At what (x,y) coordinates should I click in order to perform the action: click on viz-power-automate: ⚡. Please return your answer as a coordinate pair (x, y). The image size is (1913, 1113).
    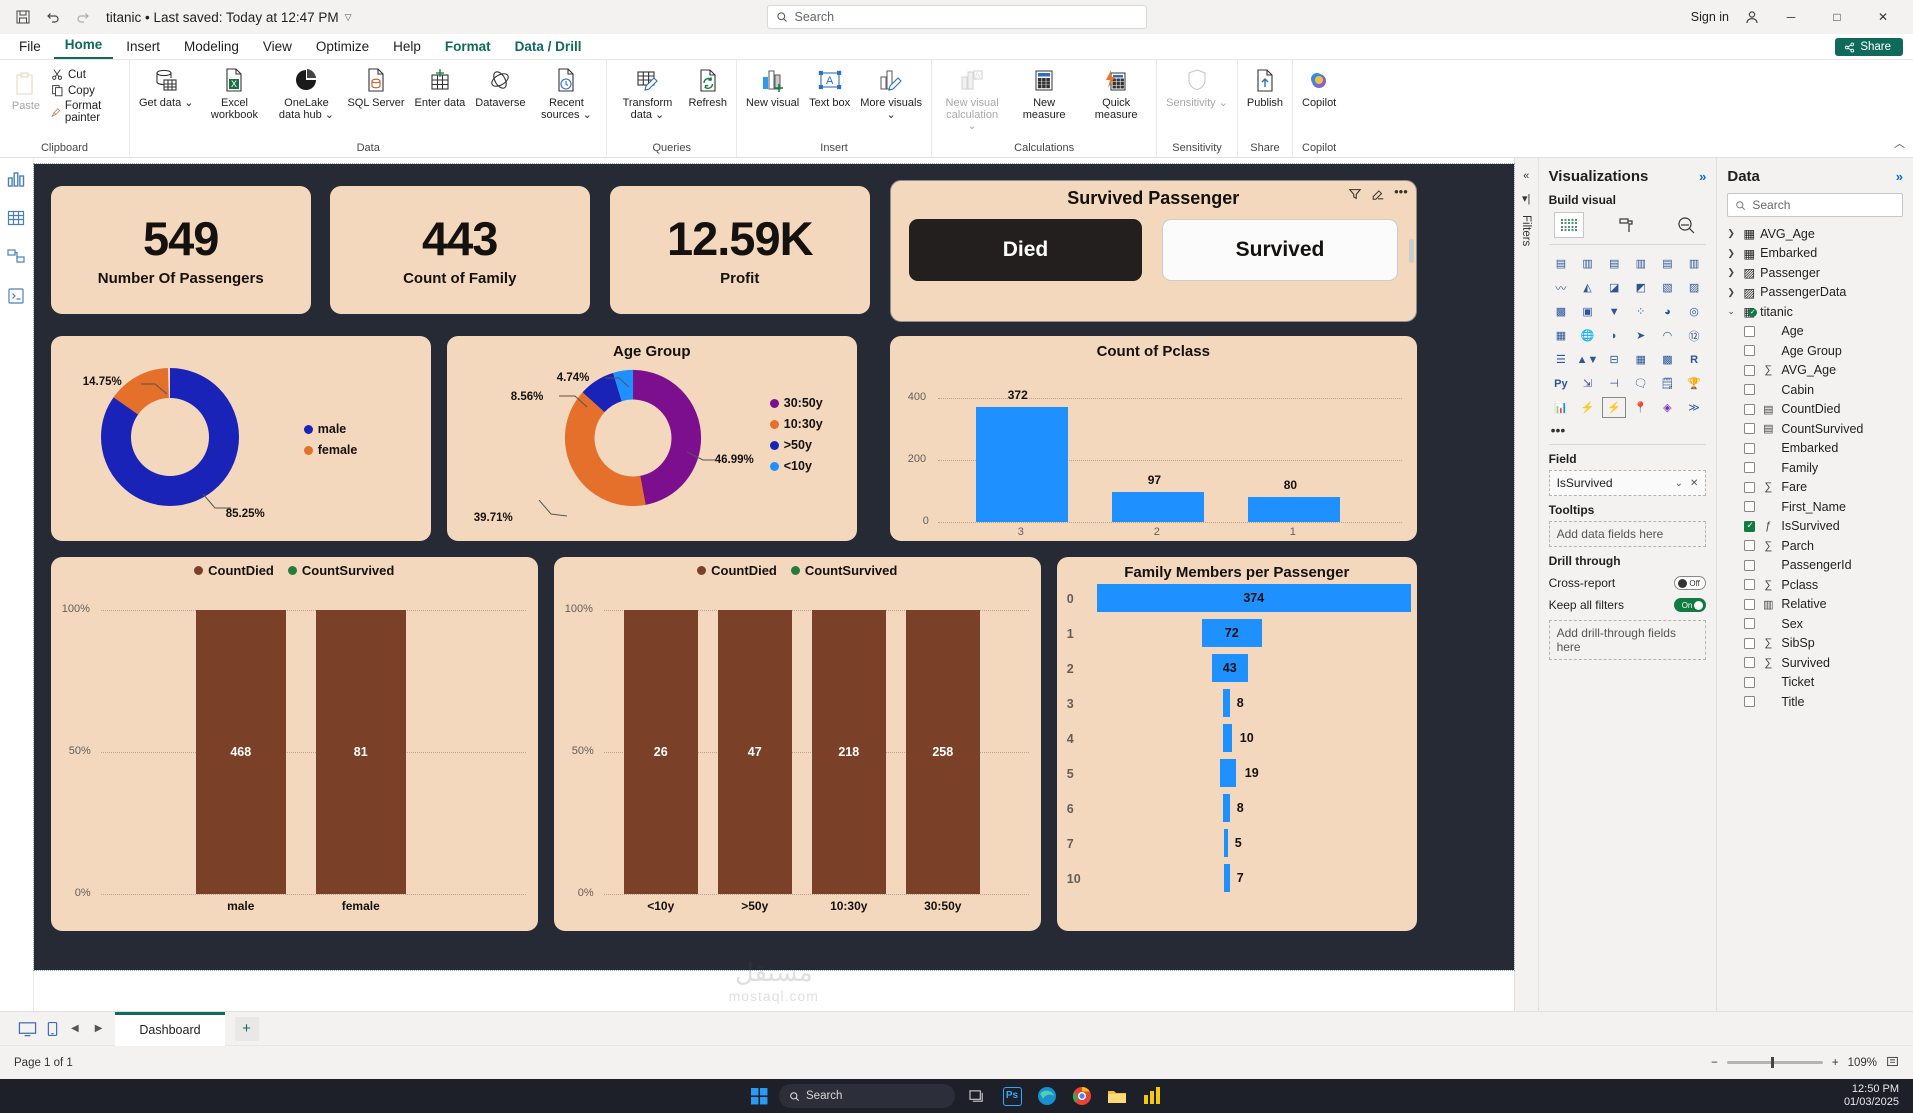
    Looking at the image, I should click on (1614, 407).